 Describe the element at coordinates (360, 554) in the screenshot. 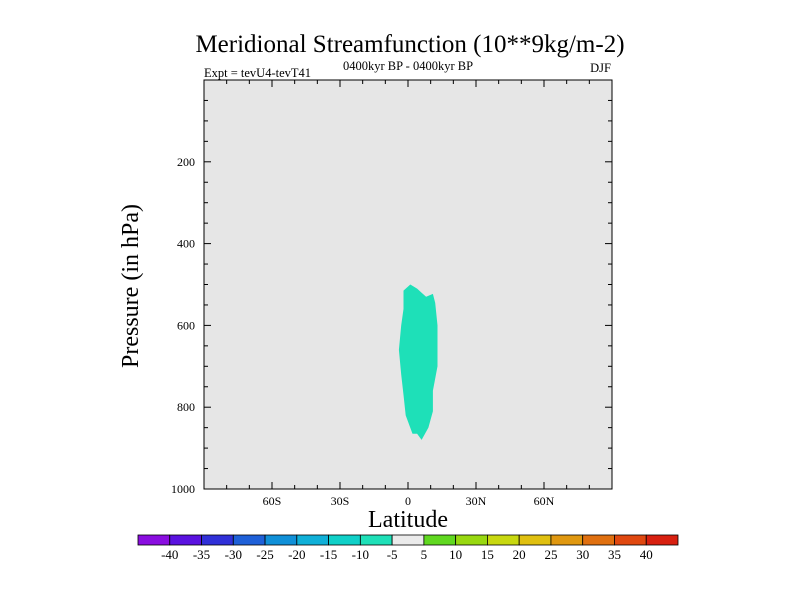

I see `colorbar-label: -10` at that location.